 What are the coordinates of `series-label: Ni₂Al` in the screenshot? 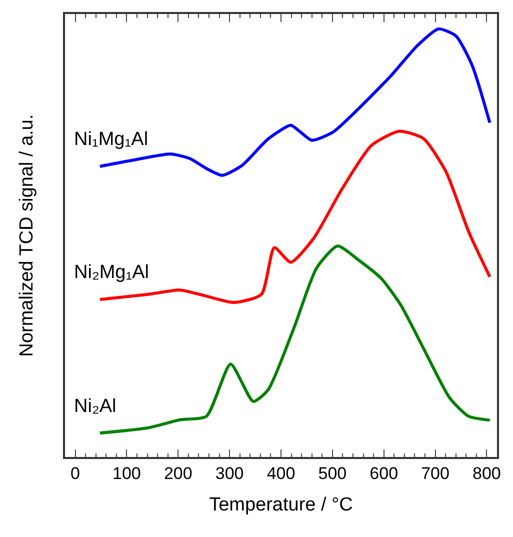 It's located at (95, 406).